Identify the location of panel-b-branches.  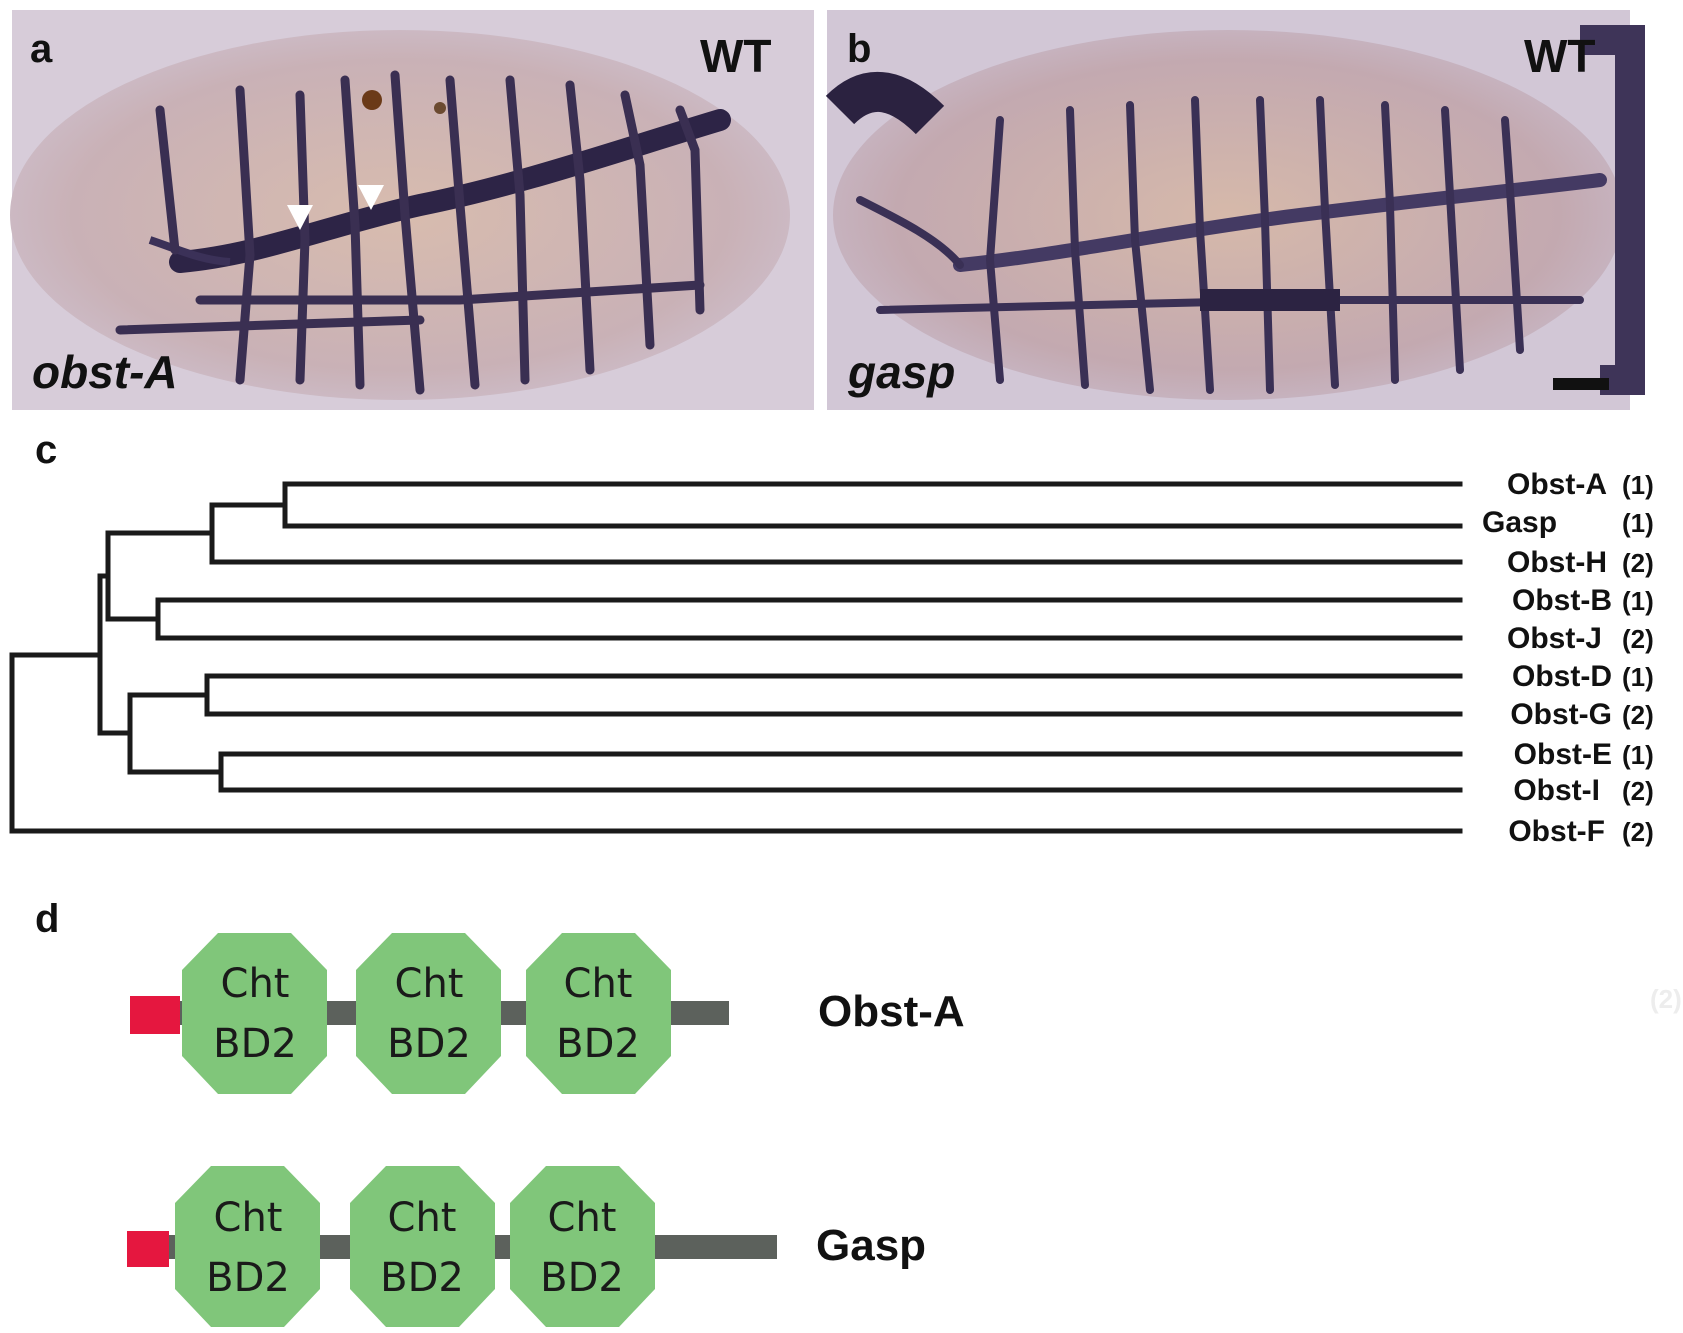
(1220, 245).